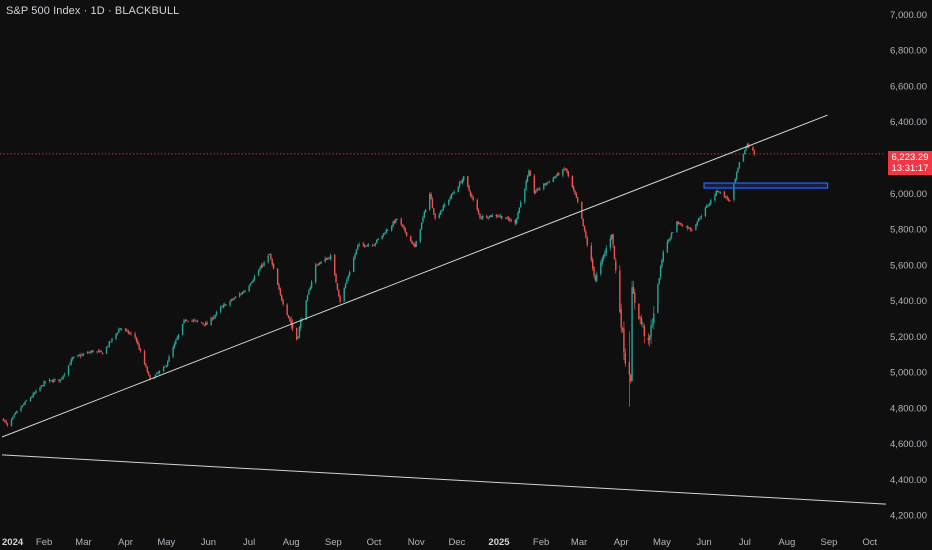  Describe the element at coordinates (374, 542) in the screenshot. I see `x-tick-label: Oct` at that location.